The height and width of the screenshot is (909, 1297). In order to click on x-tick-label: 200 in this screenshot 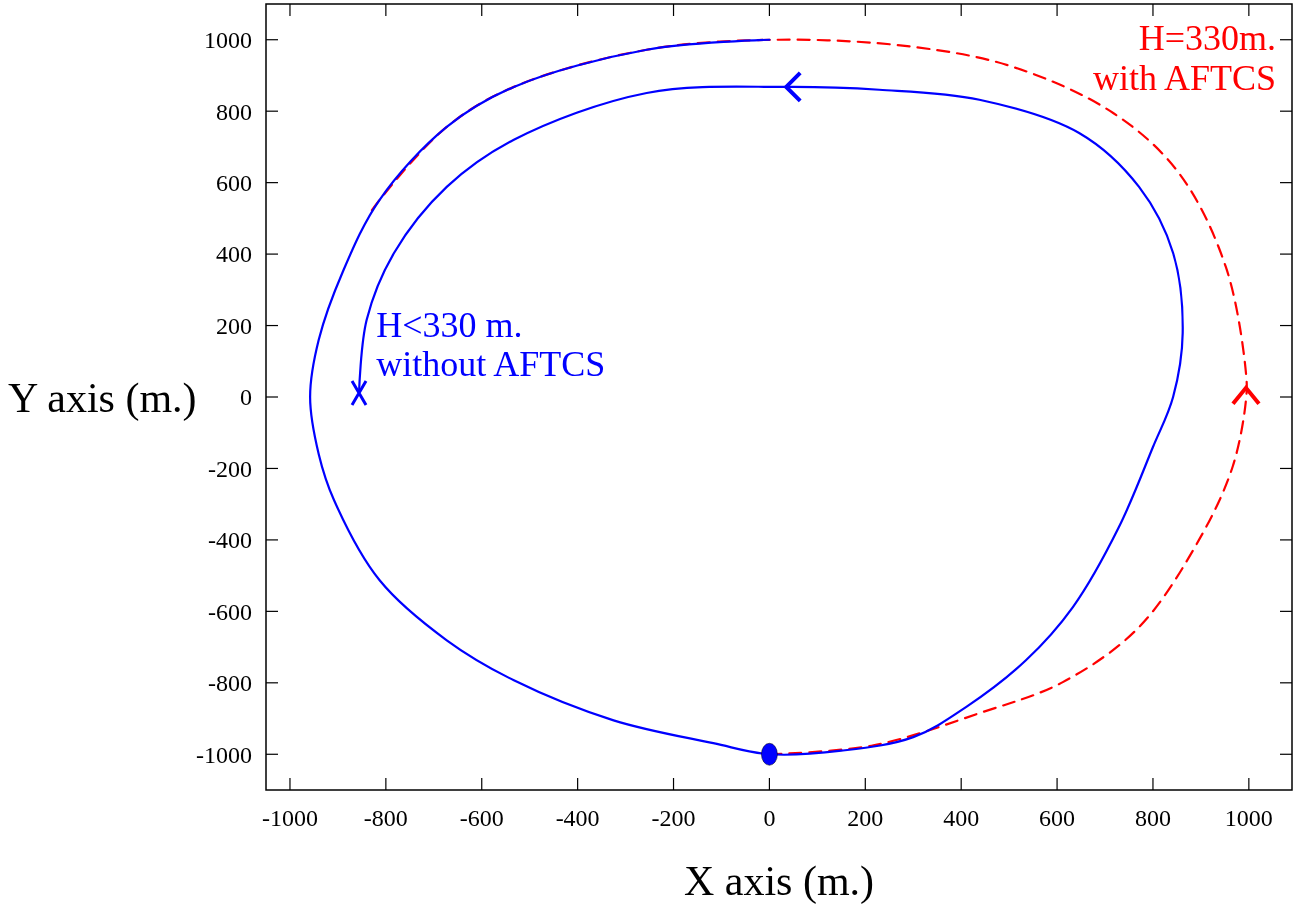, I will do `click(865, 818)`.